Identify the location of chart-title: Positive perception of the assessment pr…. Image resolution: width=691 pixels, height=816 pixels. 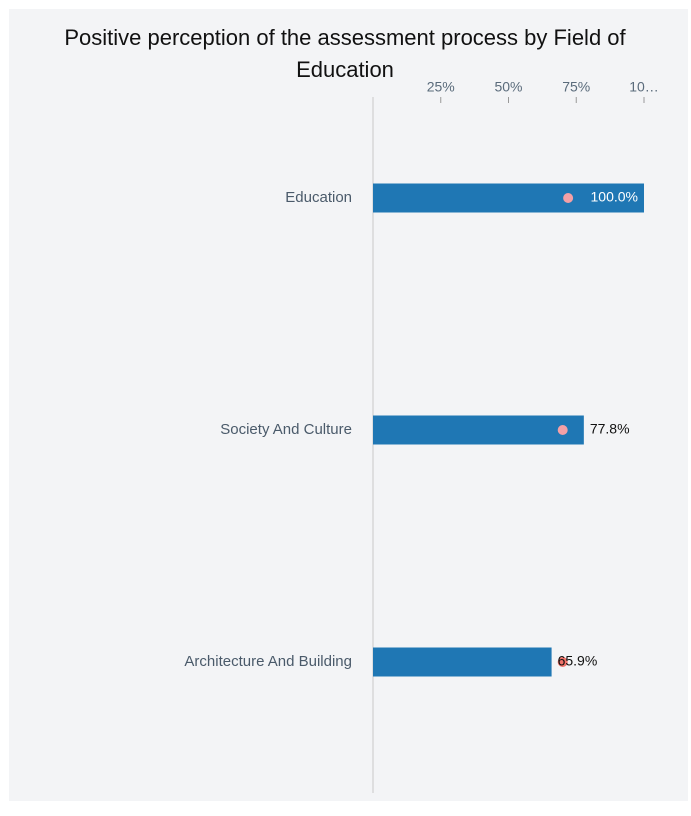
(345, 53).